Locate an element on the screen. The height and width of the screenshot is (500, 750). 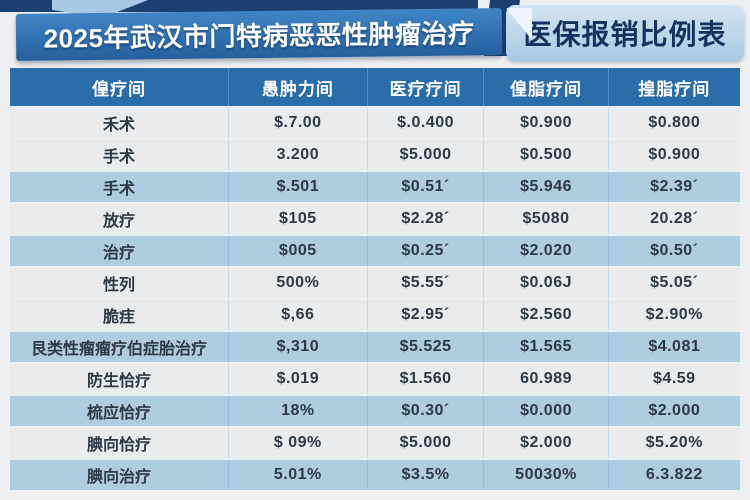
value-cell: $5.525 is located at coordinates (426, 347).